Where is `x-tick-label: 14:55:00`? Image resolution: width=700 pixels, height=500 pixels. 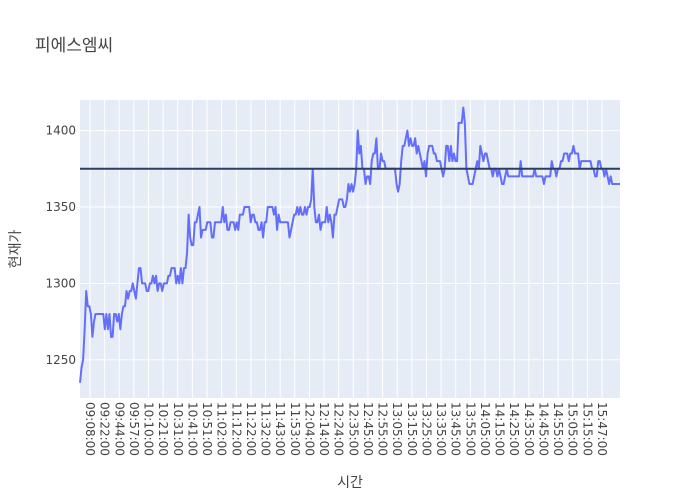
x-tick-label: 14:55:00 is located at coordinates (558, 429).